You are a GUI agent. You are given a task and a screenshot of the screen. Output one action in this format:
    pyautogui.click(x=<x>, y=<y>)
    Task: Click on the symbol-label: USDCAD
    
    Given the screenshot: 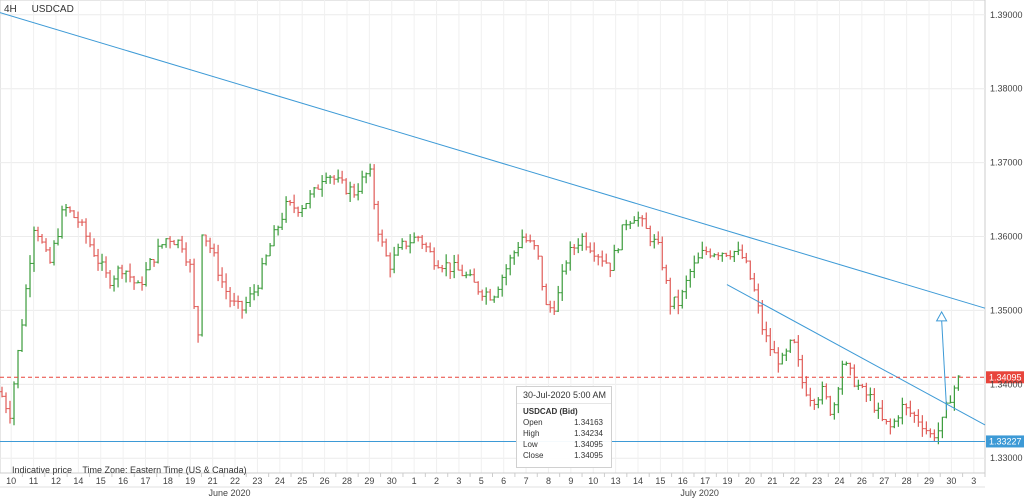 What is the action you would take?
    pyautogui.click(x=52, y=9)
    